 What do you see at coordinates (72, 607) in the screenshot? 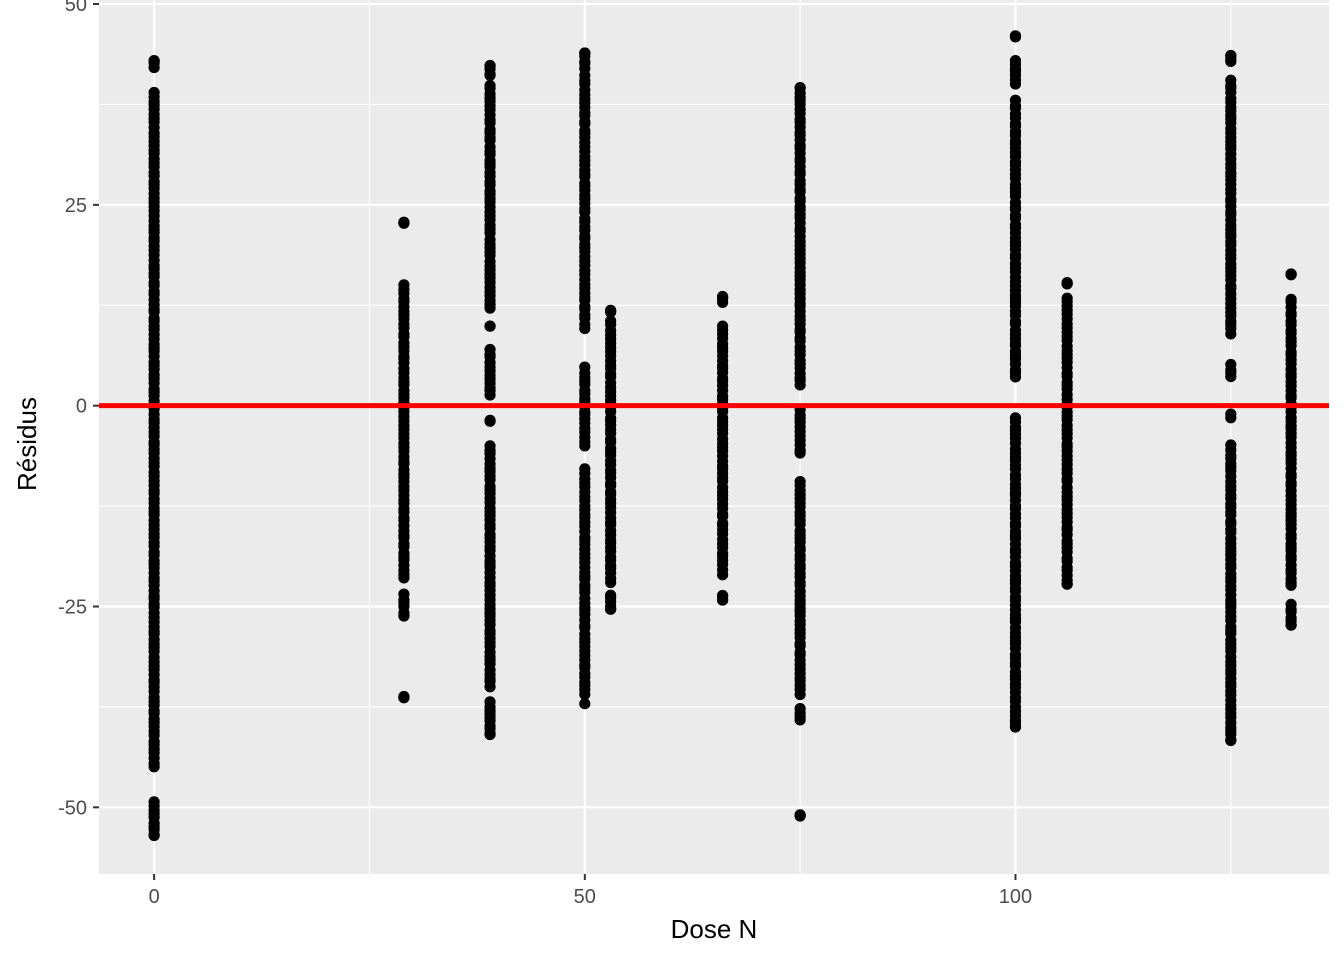
I see `y-tick-label: -25` at bounding box center [72, 607].